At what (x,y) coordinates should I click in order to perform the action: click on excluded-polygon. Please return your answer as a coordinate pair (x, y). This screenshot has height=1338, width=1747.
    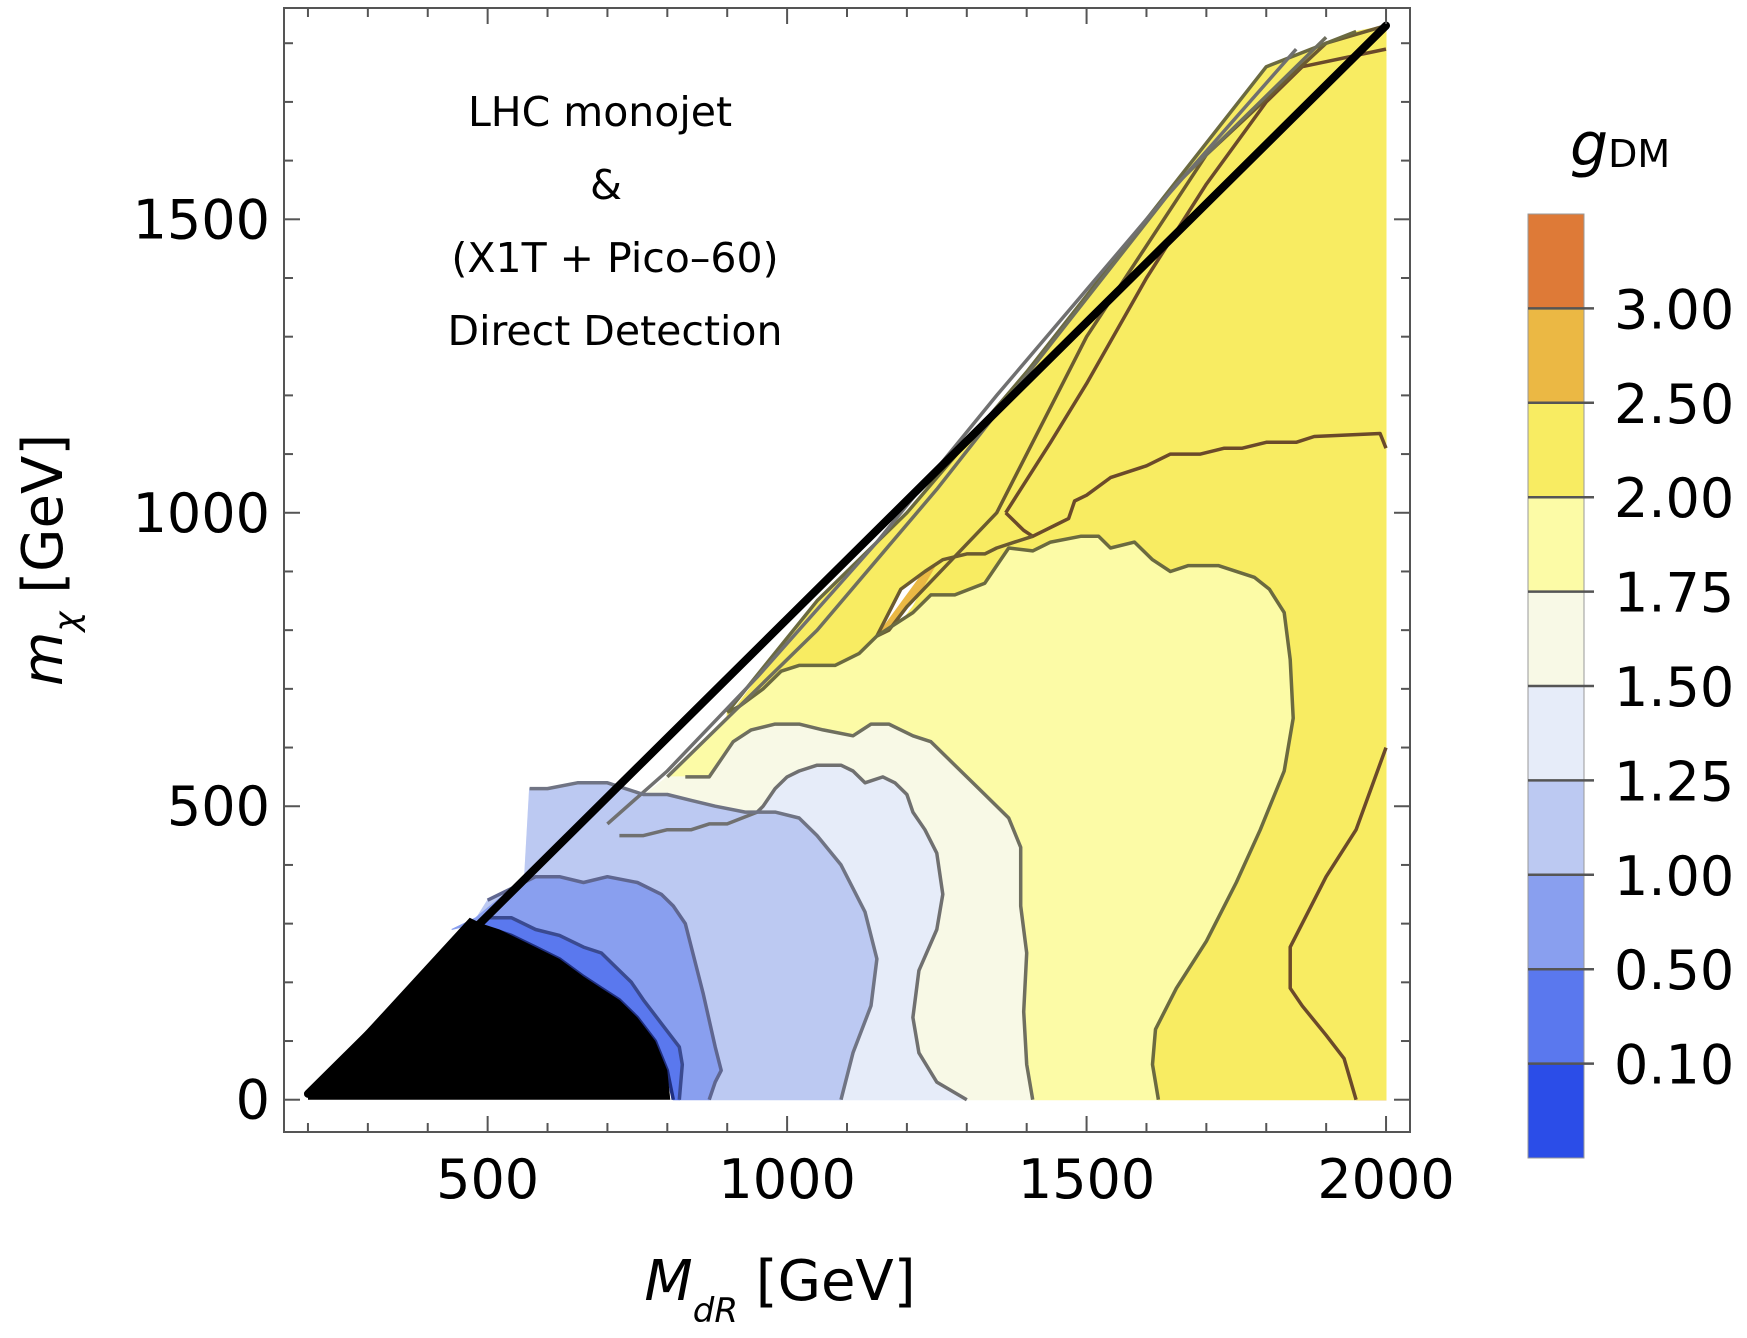
    Looking at the image, I should click on (489, 1008).